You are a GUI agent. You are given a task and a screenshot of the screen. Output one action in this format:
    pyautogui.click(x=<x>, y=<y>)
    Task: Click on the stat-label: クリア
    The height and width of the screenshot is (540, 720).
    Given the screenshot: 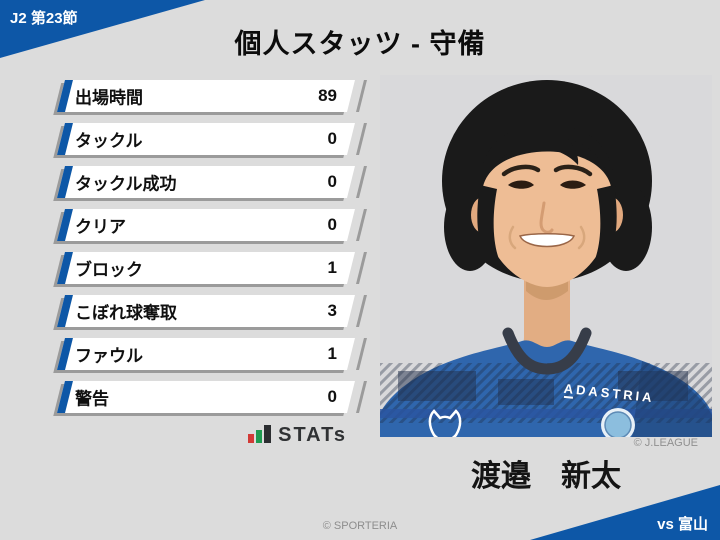 What is the action you would take?
    pyautogui.click(x=100, y=227)
    